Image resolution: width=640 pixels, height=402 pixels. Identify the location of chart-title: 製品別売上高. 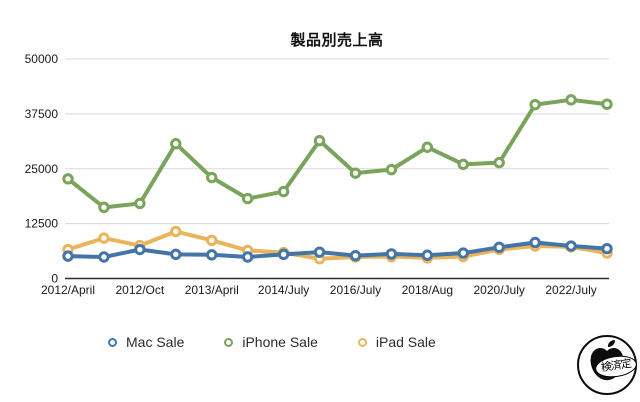
(337, 40).